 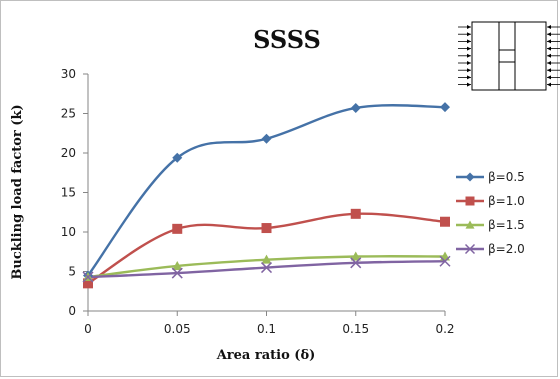 I want to click on y-tick-label: 20, so click(x=68, y=153).